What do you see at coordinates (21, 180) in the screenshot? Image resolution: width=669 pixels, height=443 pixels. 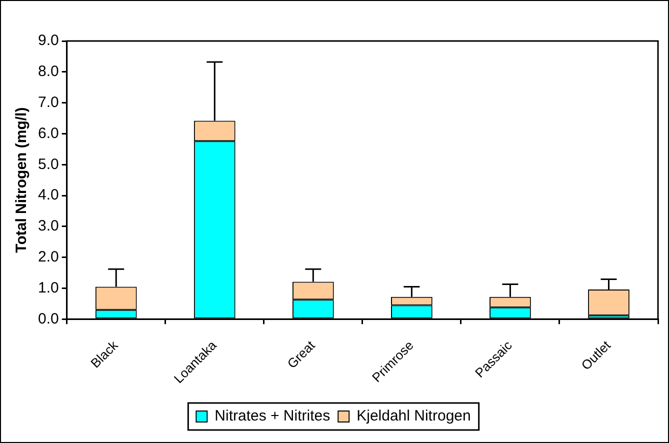 I see `y-axis-title: Total Nitrogen (mg/l)` at bounding box center [21, 180].